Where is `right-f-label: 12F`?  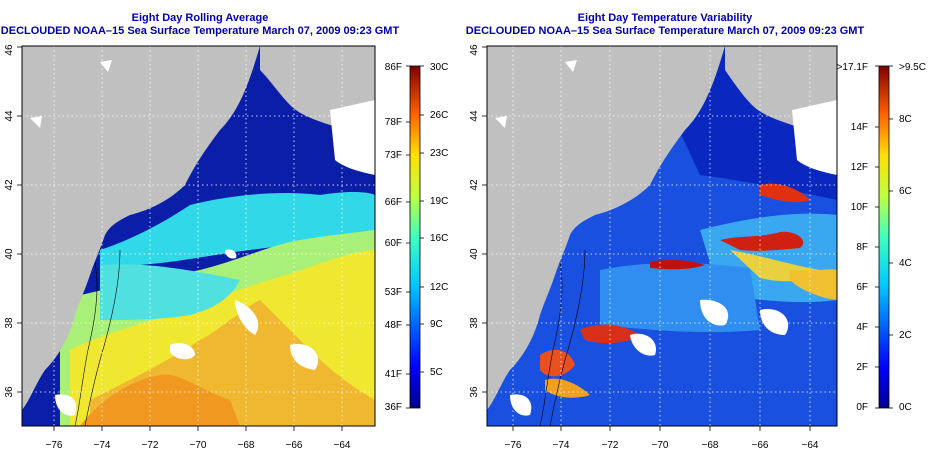
right-f-label: 12F is located at coordinates (859, 167).